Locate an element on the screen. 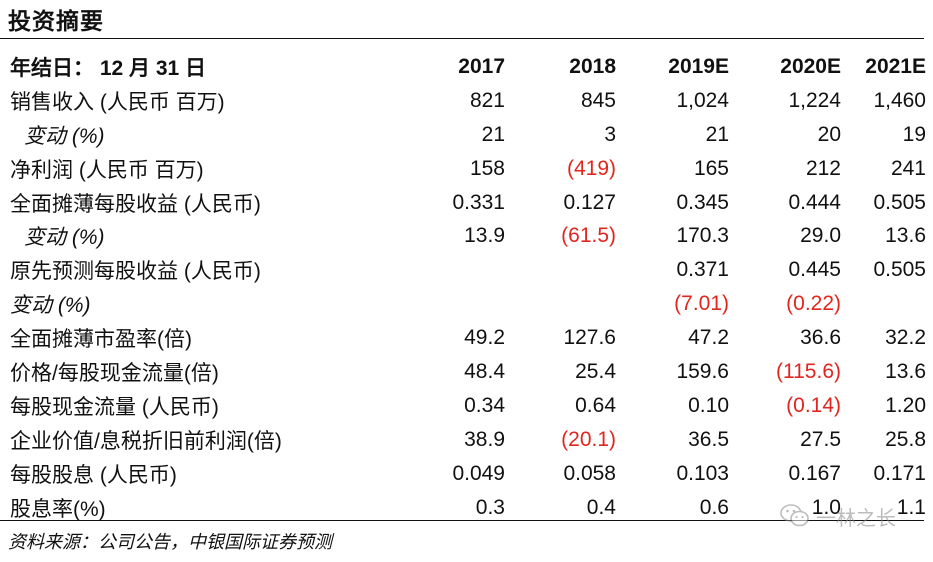 This screenshot has height=562, width=933. row-label: 全面摊薄市盈率(倍) is located at coordinates (101, 340).